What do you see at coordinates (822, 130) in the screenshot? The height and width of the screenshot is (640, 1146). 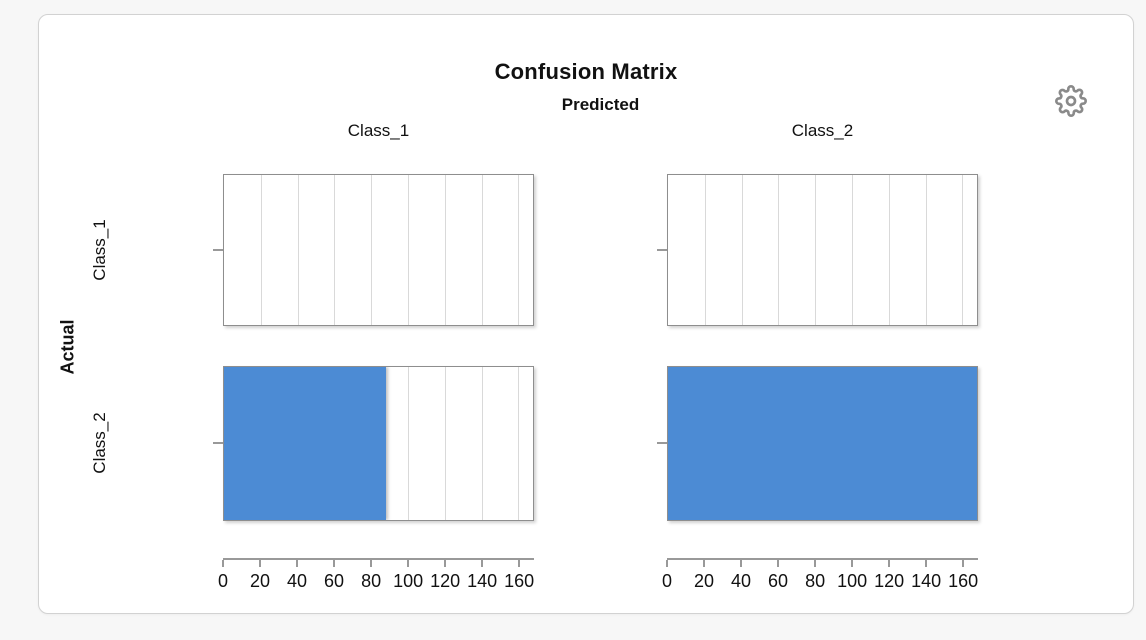 I see `column-header-class-2: Class_2` at bounding box center [822, 130].